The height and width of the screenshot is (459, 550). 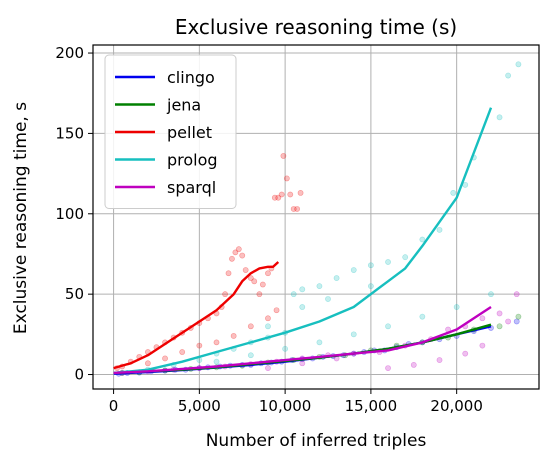 What do you see at coordinates (191, 77) in the screenshot?
I see `clingo-legend-label: clingo` at bounding box center [191, 77].